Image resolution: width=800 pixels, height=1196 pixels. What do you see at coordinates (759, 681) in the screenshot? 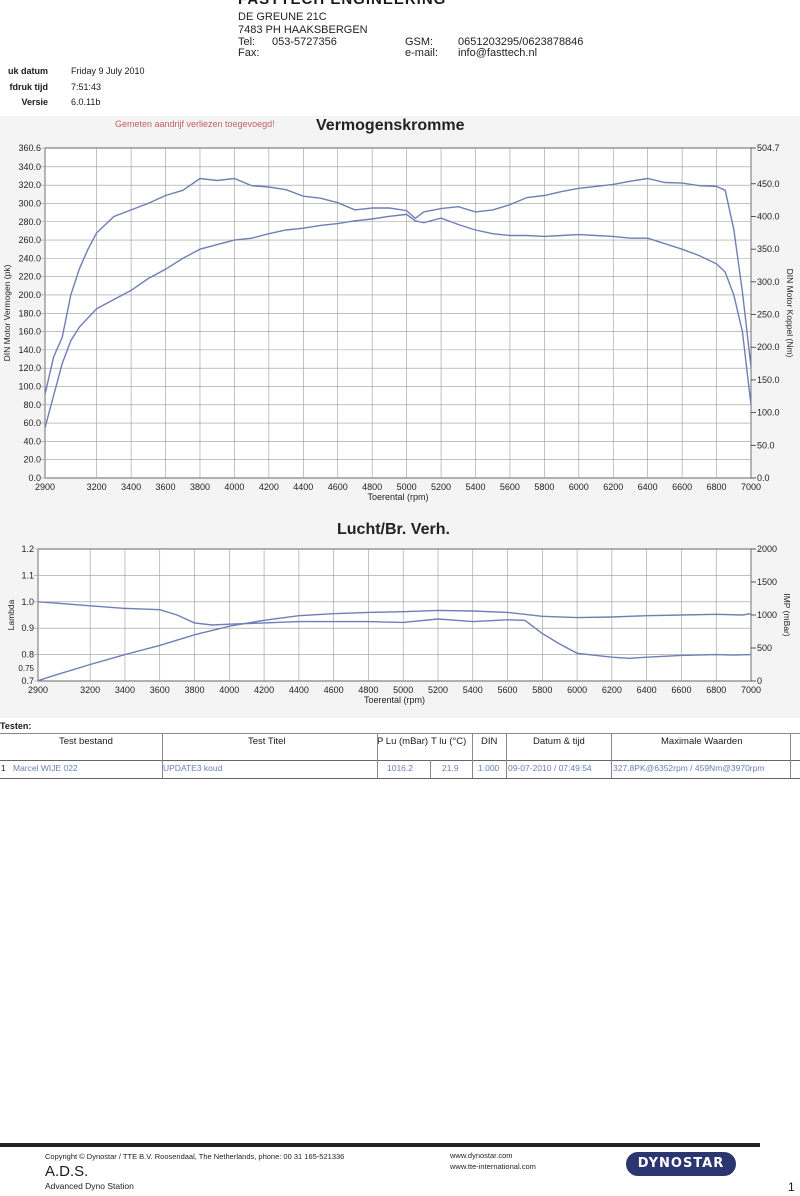
I see `y2-tick-label: 0` at bounding box center [759, 681].